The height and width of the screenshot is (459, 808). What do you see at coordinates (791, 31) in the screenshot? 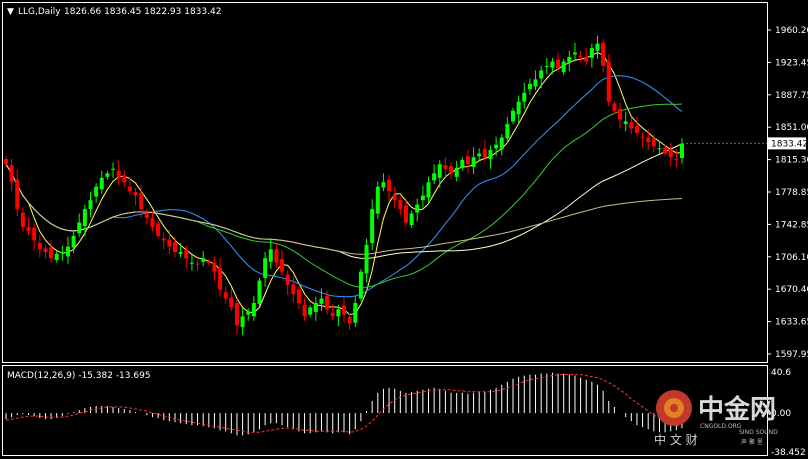
I see `price-tick-label: 1960.20` at bounding box center [791, 31].